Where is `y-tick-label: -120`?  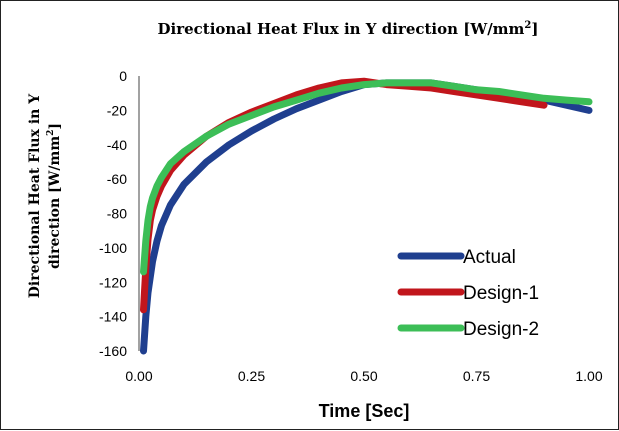 y-tick-label: -120 is located at coordinates (113, 282).